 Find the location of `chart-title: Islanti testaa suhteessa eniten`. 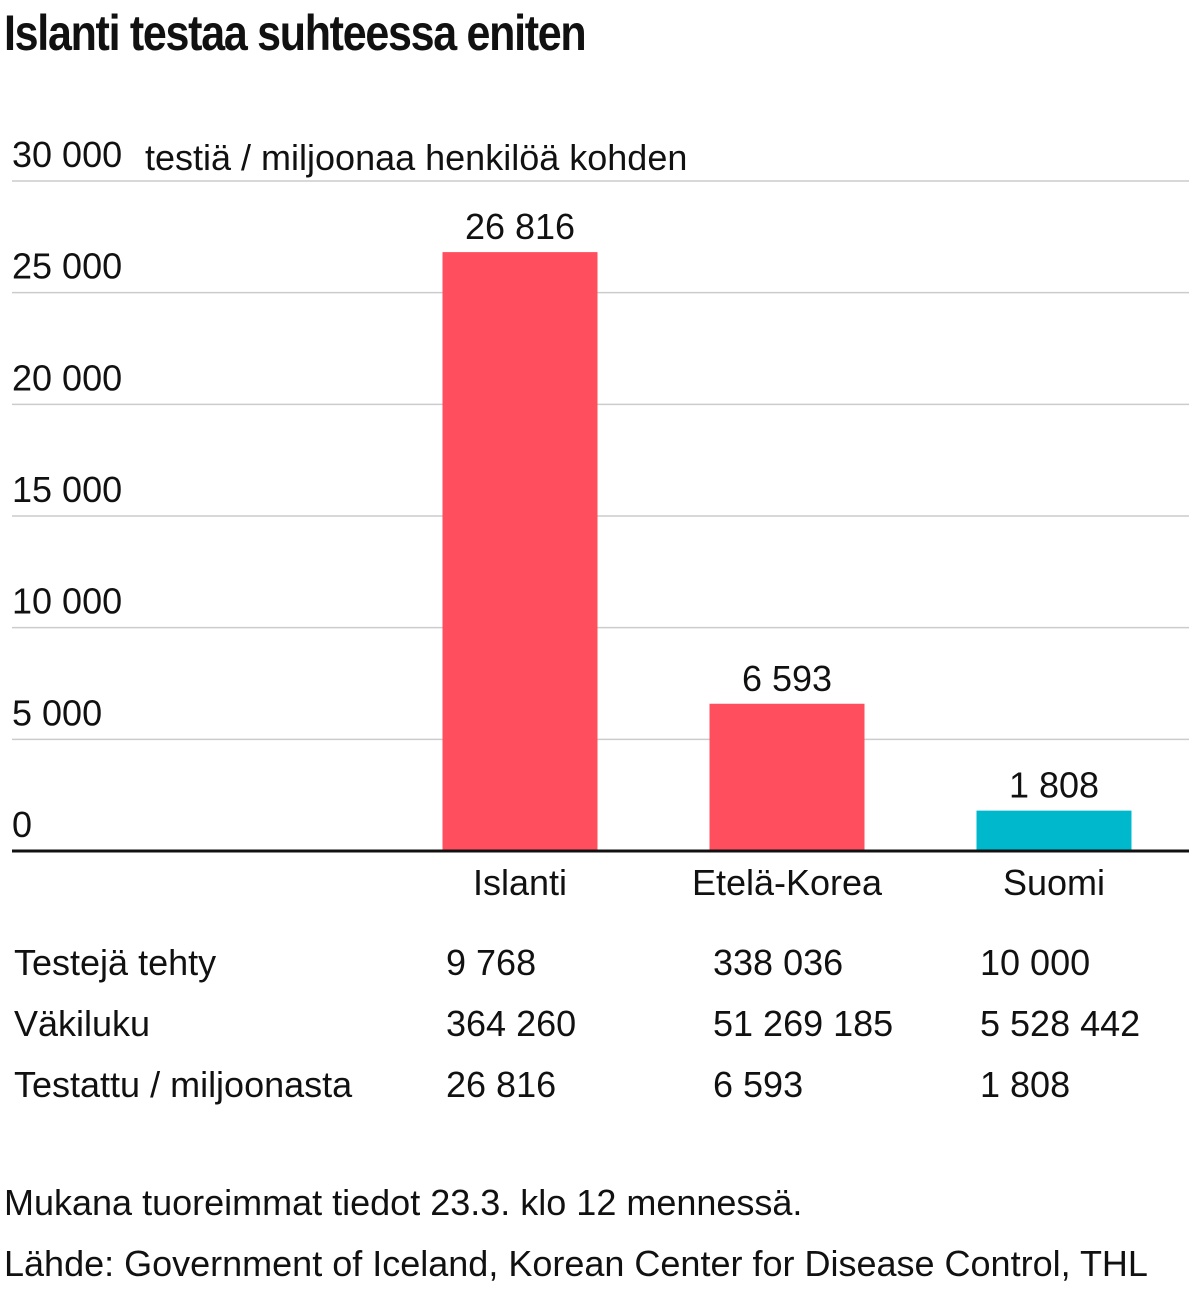

chart-title: Islanti testaa suhteessa eniten is located at coordinates (295, 33).